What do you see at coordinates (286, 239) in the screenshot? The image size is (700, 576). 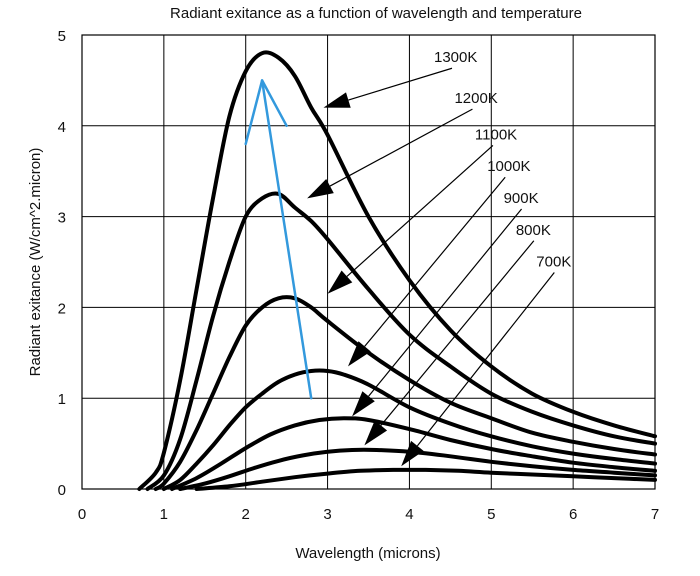 I see `peak-trend-line` at bounding box center [286, 239].